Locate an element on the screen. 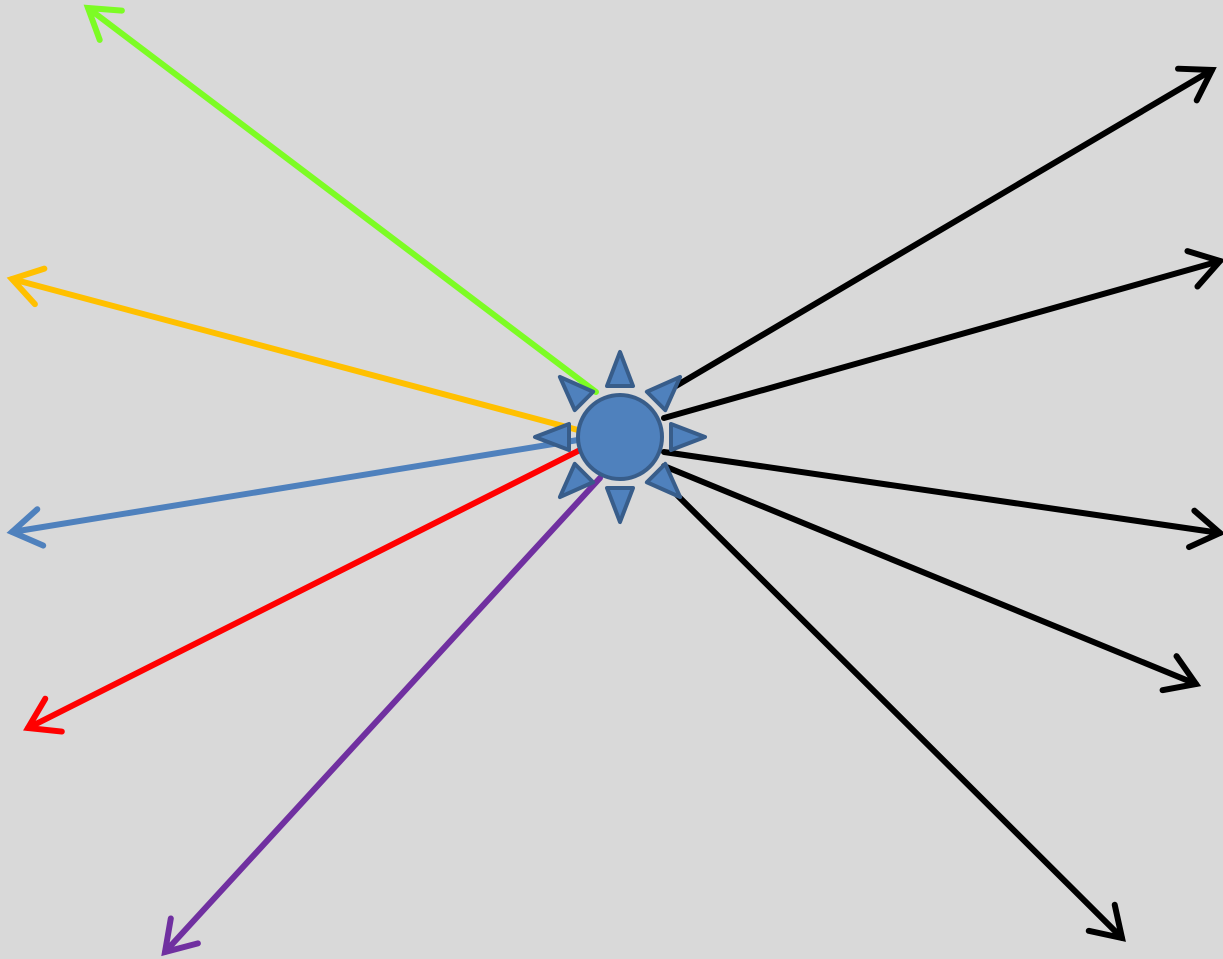 The height and width of the screenshot is (959, 1223). arrow-black-2-head is located at coordinates (1203, 269).